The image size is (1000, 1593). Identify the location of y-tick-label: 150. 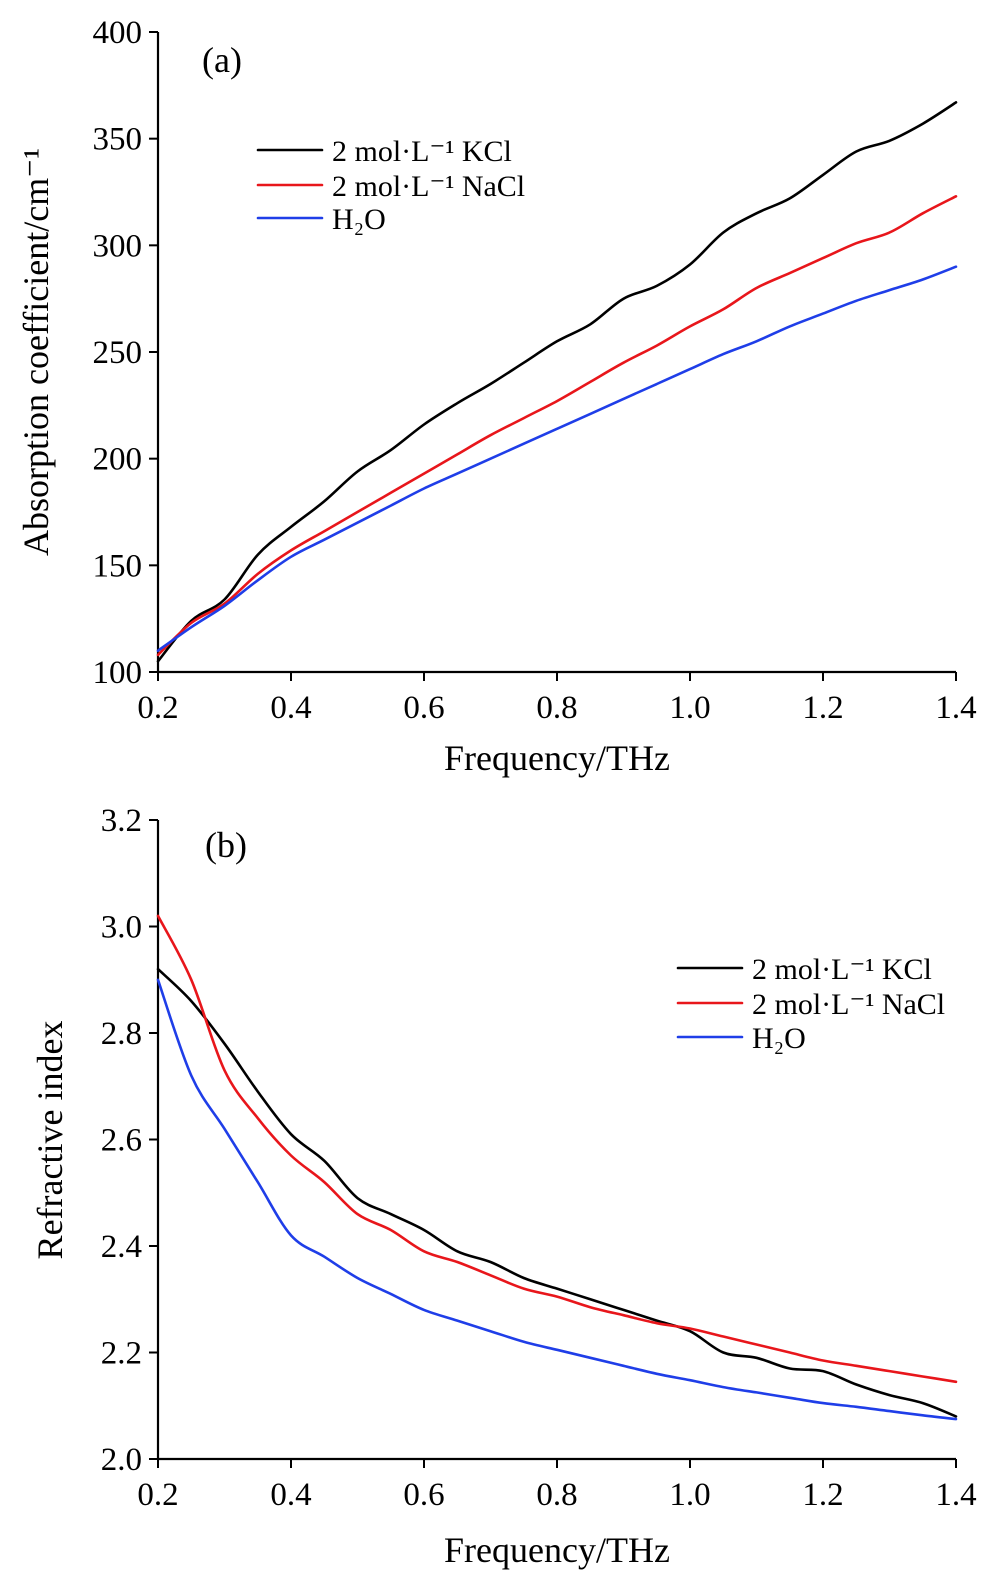
(118, 566).